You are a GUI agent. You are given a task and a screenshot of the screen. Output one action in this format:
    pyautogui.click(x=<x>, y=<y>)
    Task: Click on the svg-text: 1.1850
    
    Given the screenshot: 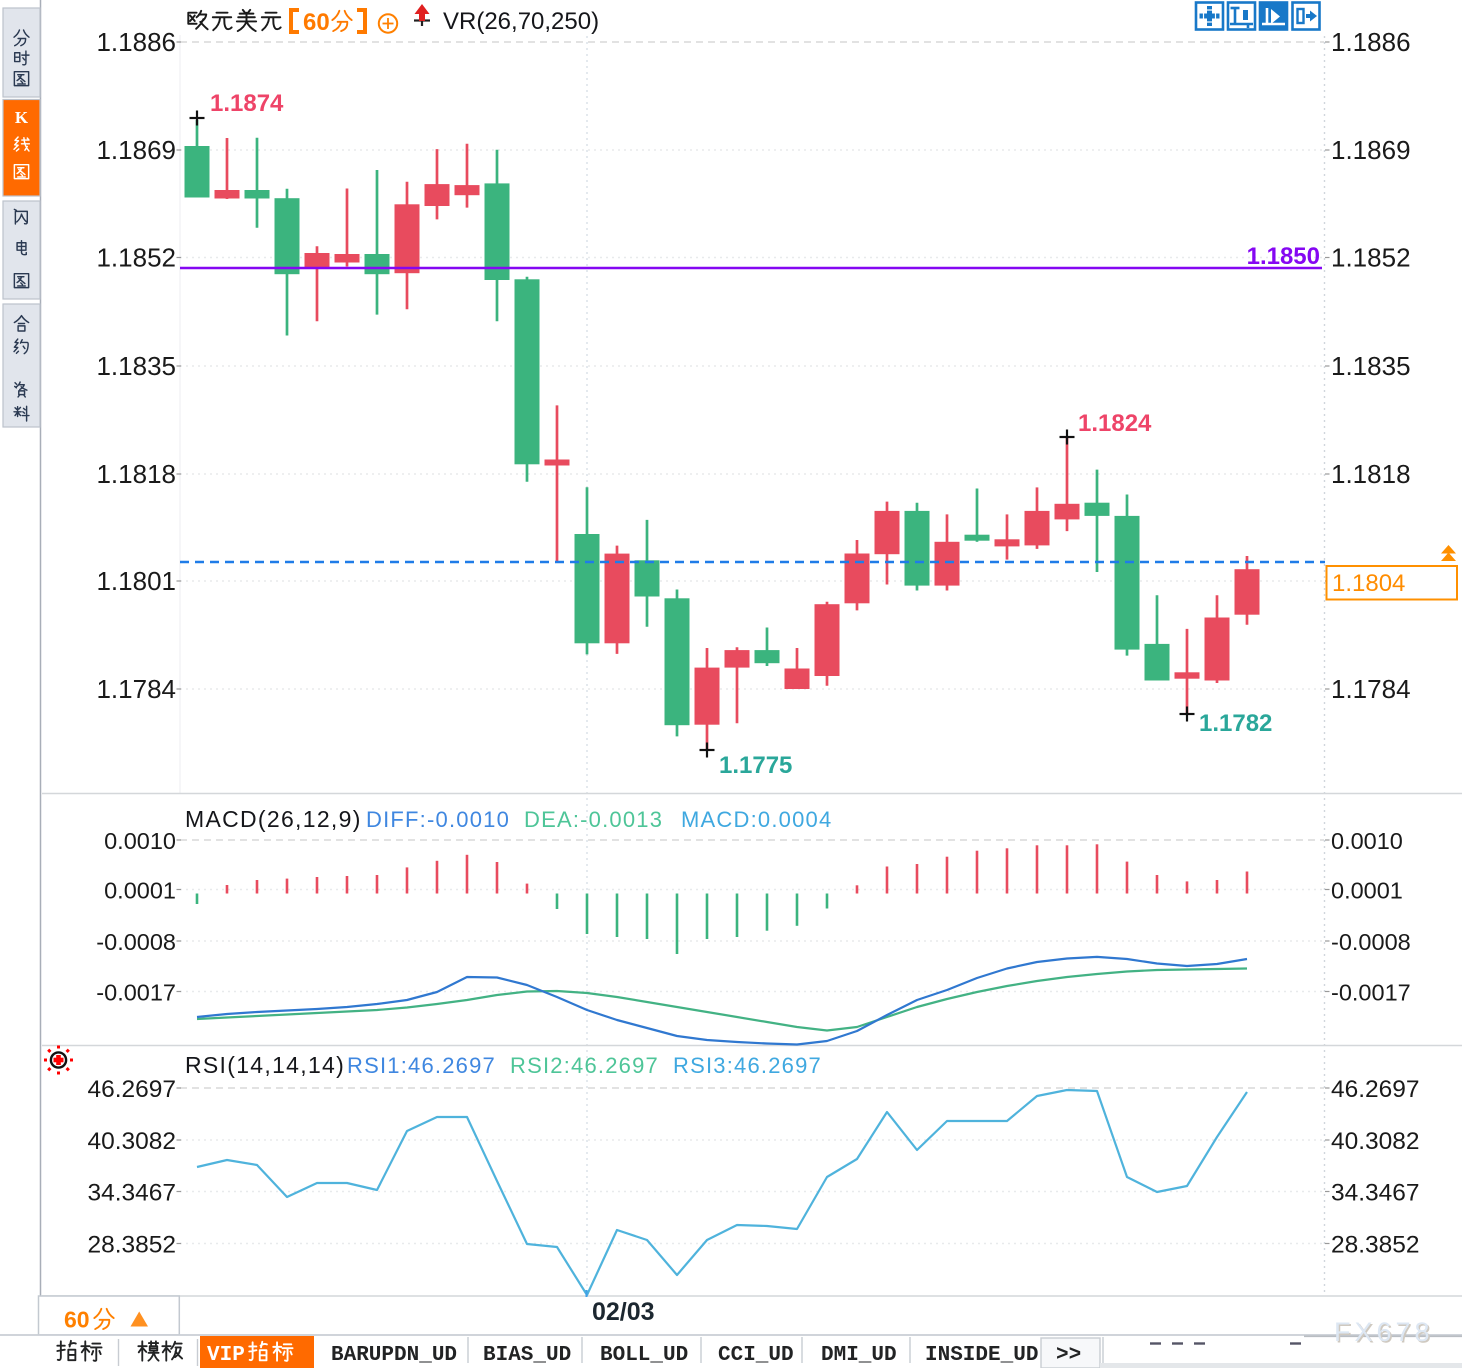 What is the action you would take?
    pyautogui.click(x=1283, y=256)
    